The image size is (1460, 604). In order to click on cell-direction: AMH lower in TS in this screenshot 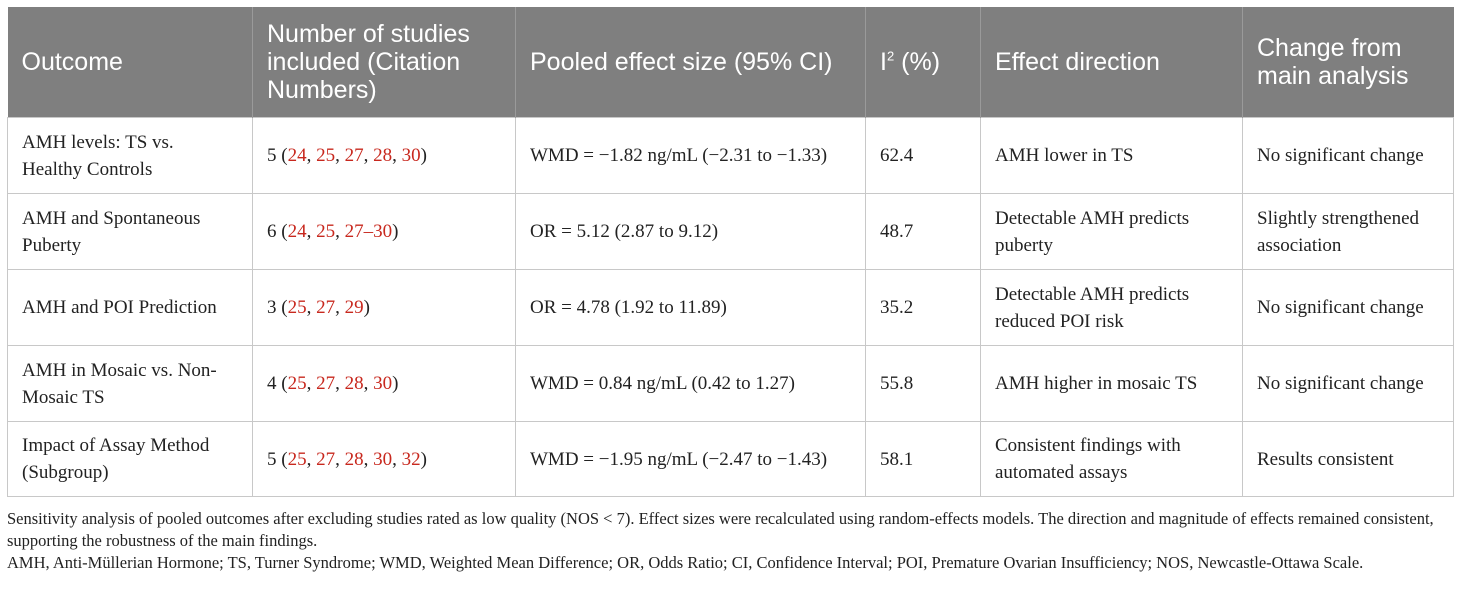, I will do `click(1111, 155)`.